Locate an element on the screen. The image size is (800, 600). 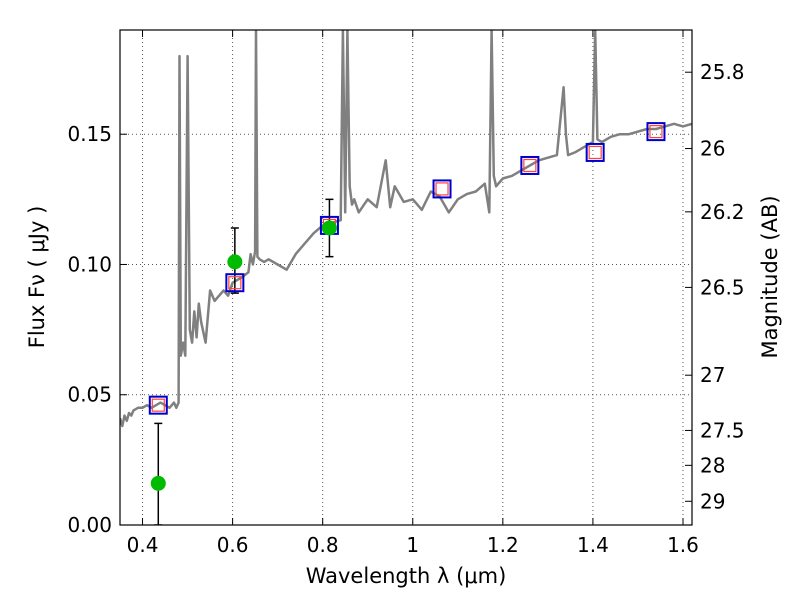
right-tick-label: 26.5 is located at coordinates (722, 287).